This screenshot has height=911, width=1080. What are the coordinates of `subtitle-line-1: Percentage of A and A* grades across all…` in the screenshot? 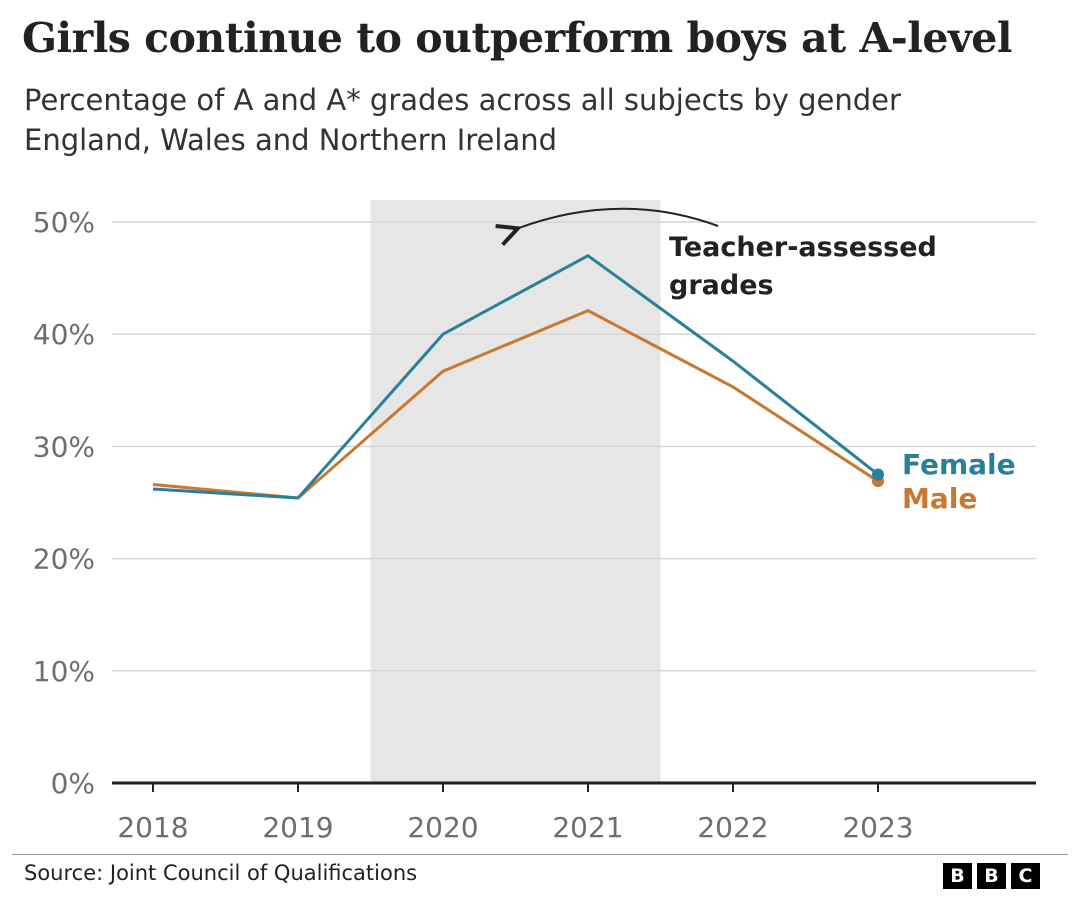 It's located at (462, 100).